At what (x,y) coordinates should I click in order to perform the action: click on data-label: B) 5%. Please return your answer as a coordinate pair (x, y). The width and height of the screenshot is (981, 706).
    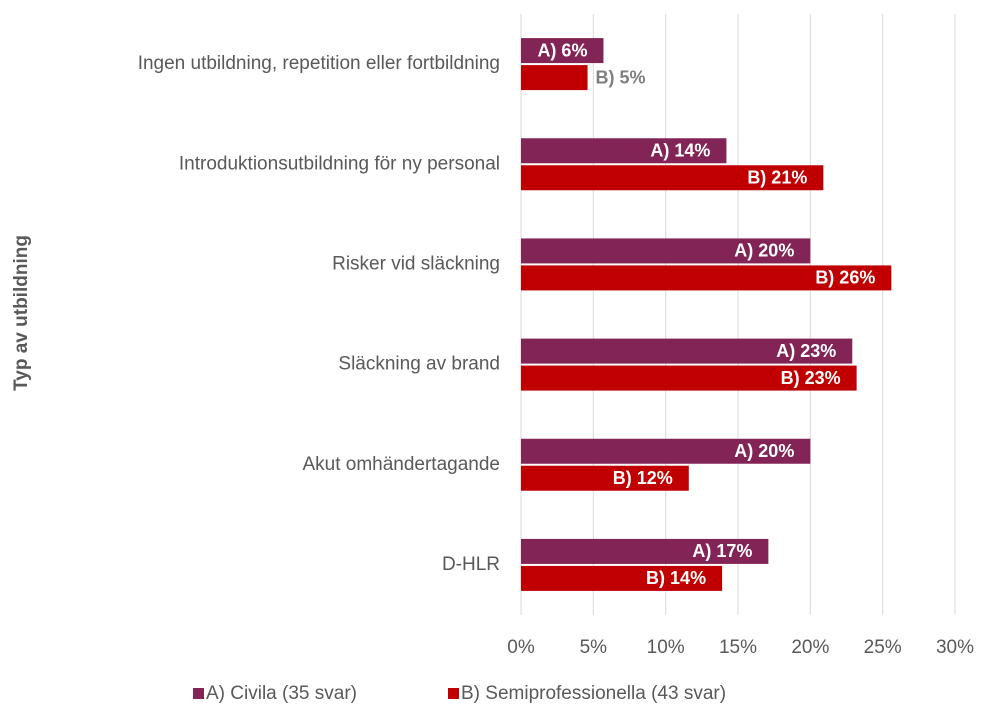
    Looking at the image, I should click on (621, 77).